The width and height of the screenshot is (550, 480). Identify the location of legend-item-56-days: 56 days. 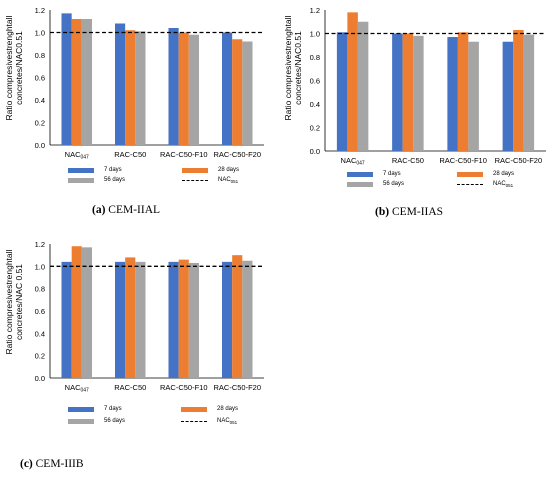
(96, 180).